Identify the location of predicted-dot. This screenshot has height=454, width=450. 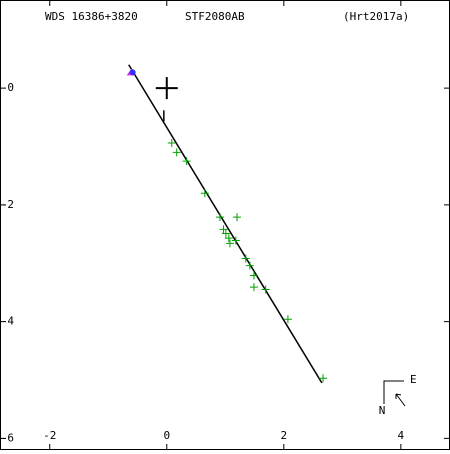
(132, 72).